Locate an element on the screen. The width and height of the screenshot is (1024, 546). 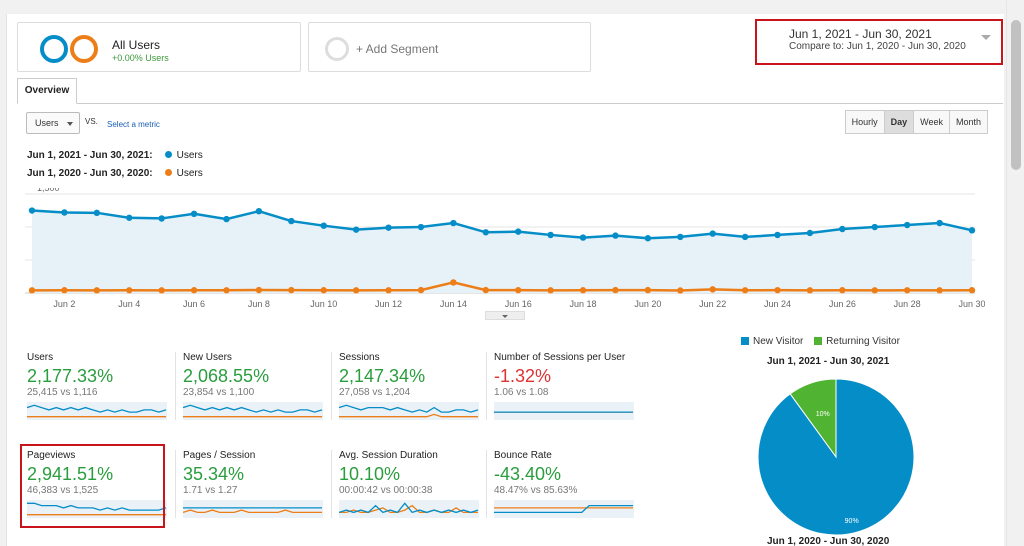
segment-subtitle: +0.00% Users is located at coordinates (140, 58).